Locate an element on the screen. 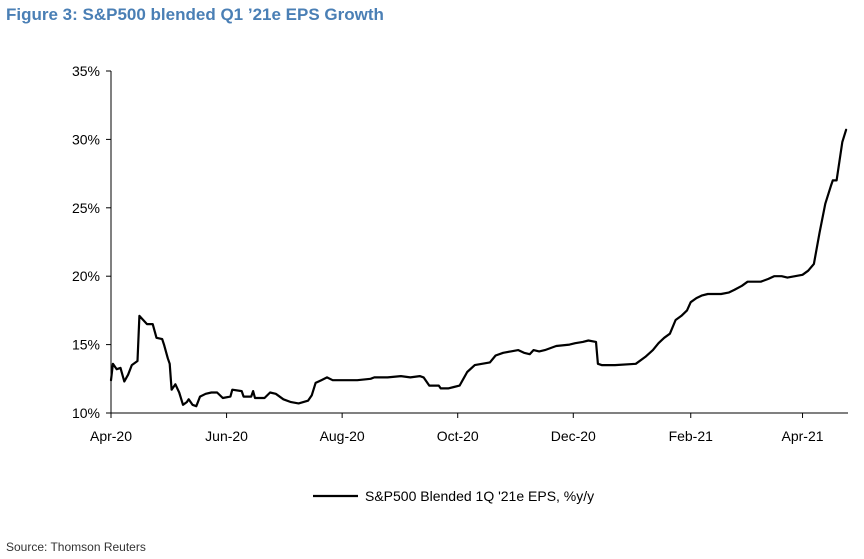  y-tick-label: 35% is located at coordinates (86, 71).